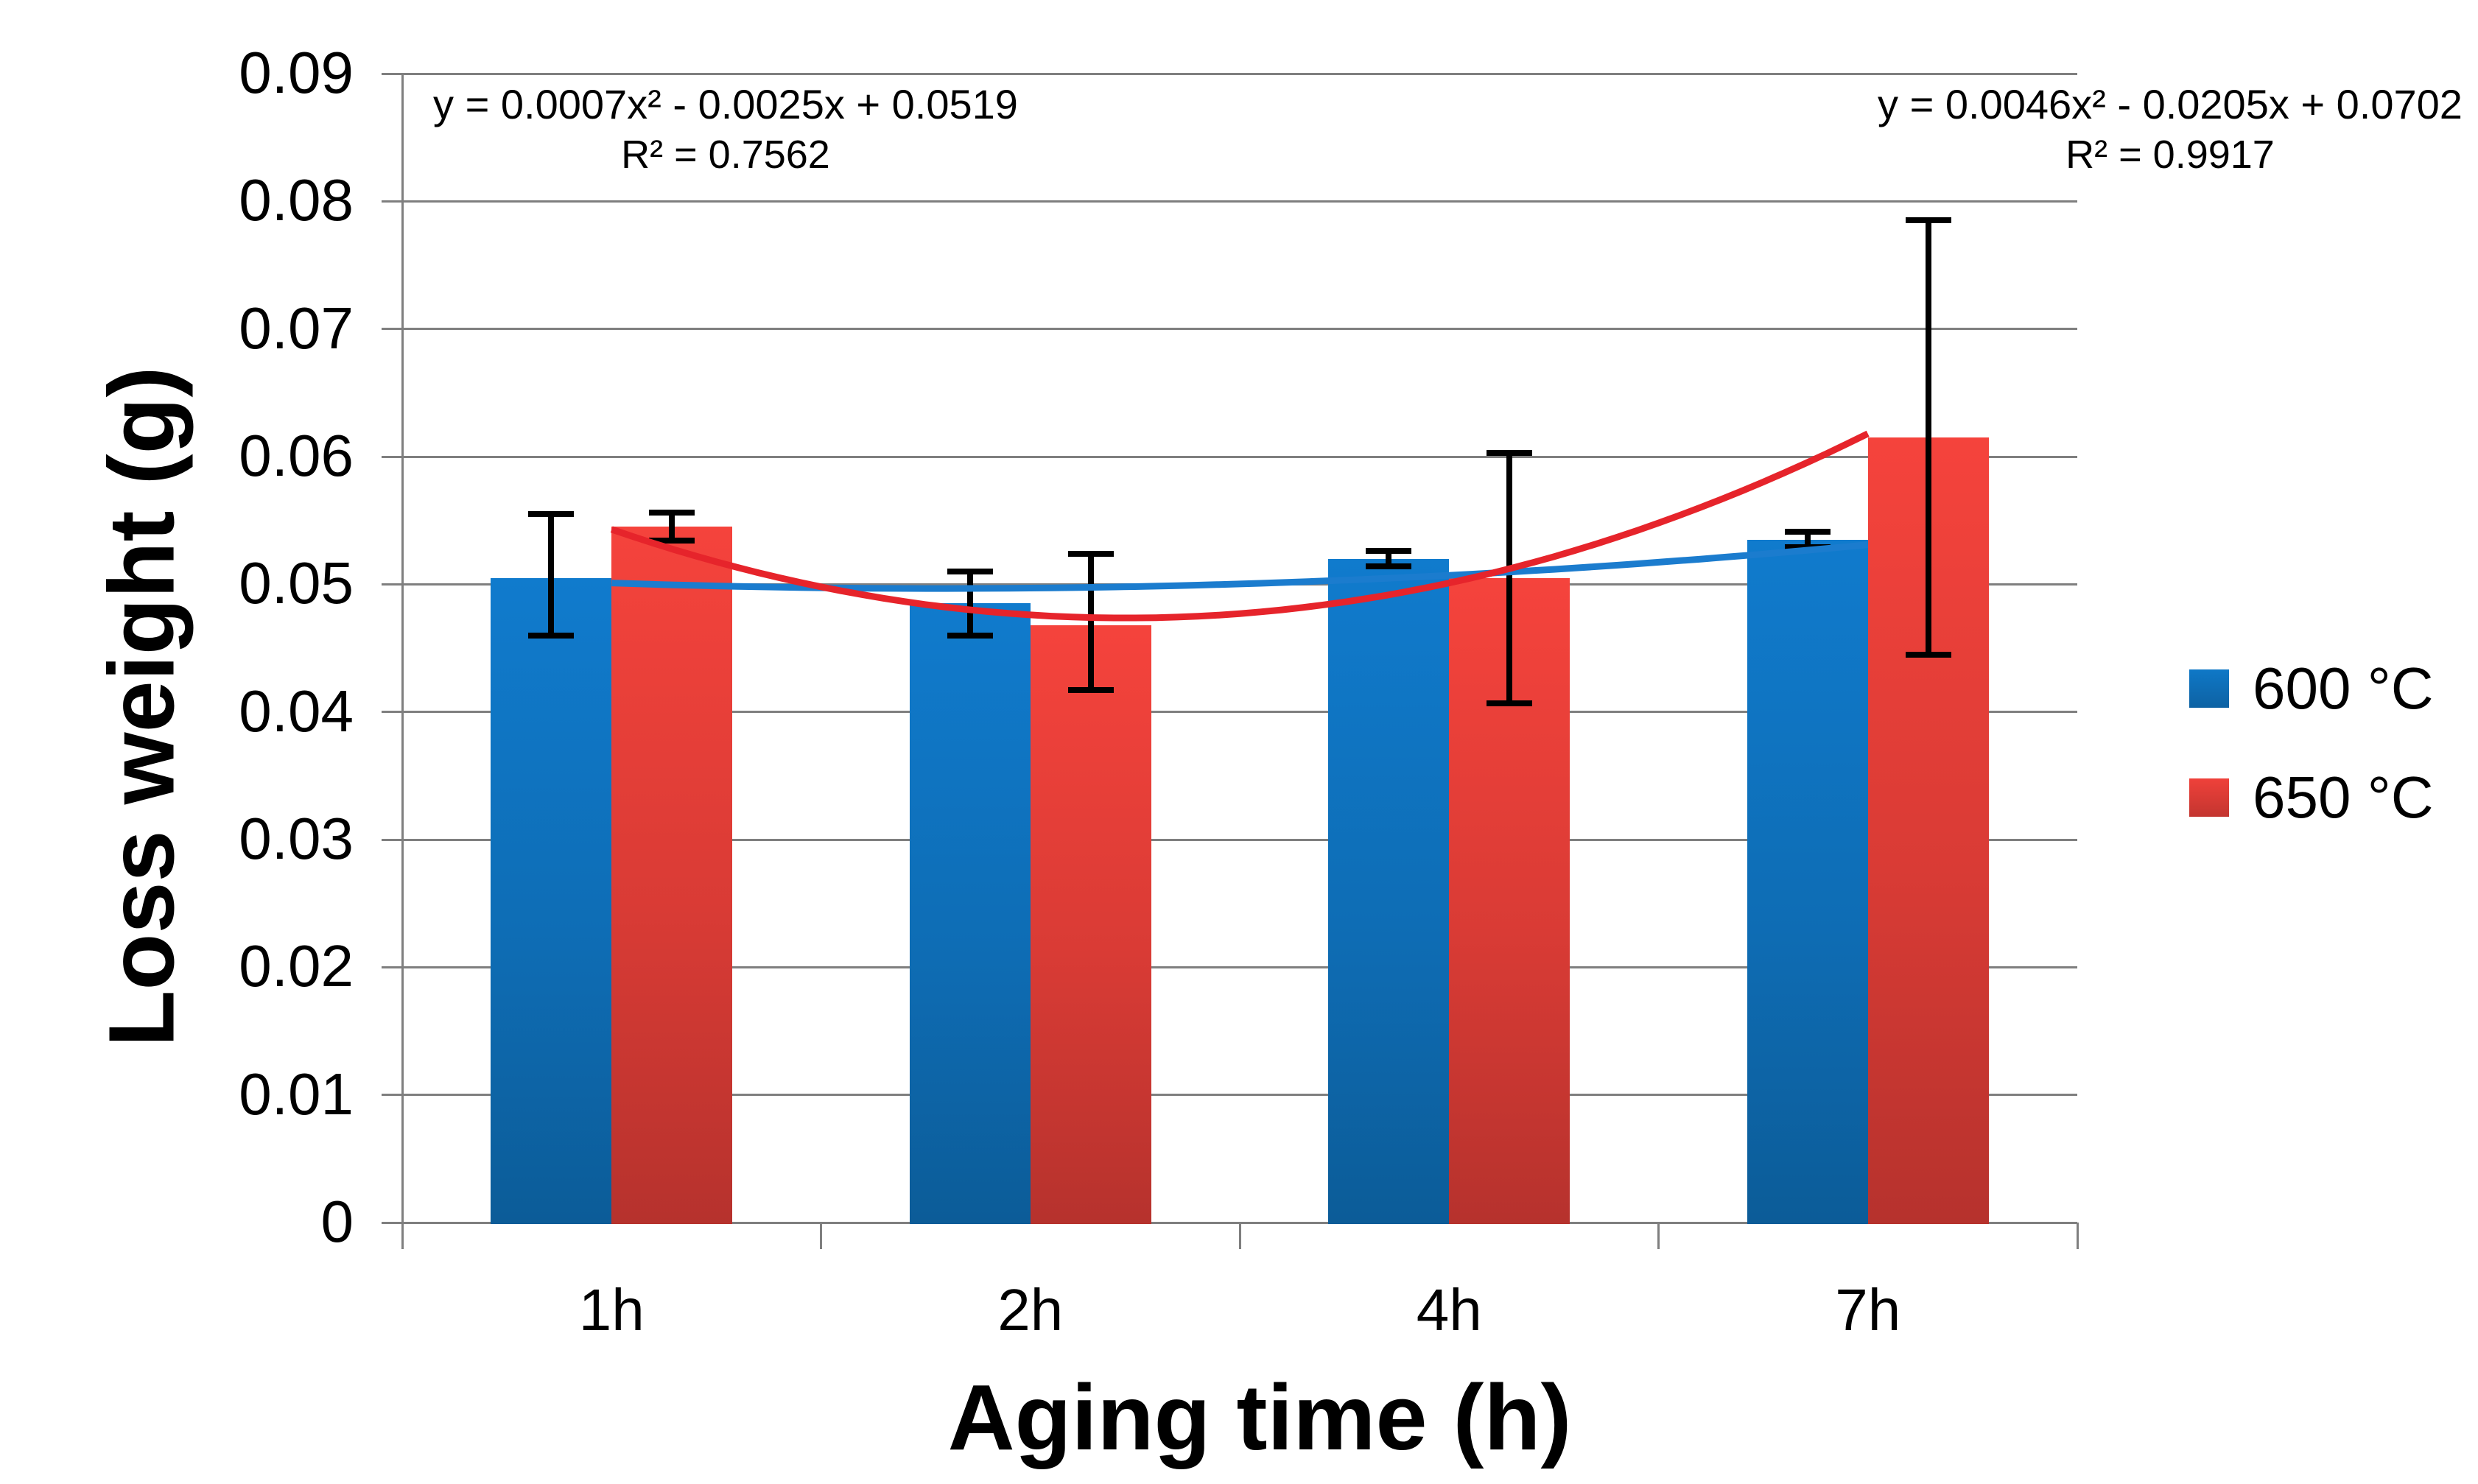  Describe the element at coordinates (402, 649) in the screenshot. I see `y-axis-line` at that location.